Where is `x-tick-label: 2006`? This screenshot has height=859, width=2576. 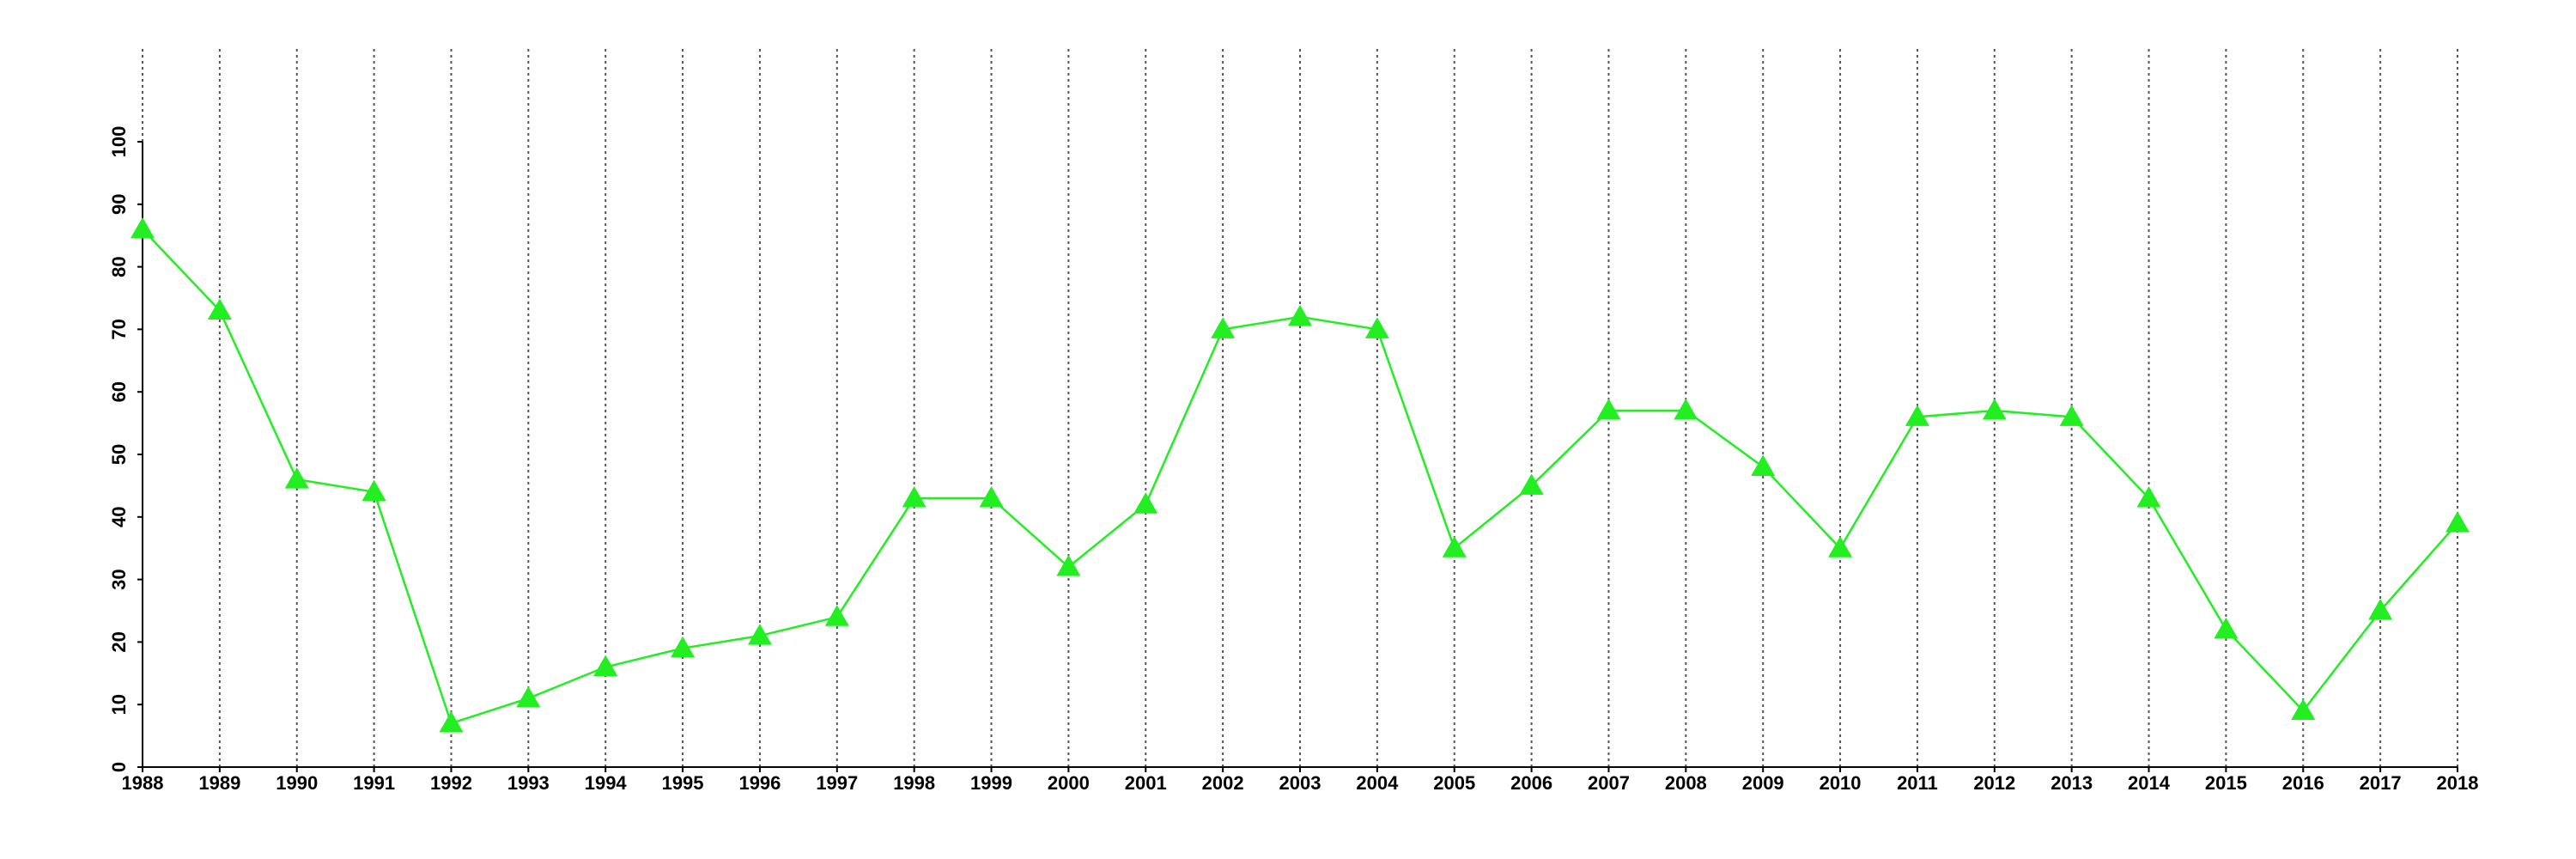
x-tick-label: 2006 is located at coordinates (1531, 783).